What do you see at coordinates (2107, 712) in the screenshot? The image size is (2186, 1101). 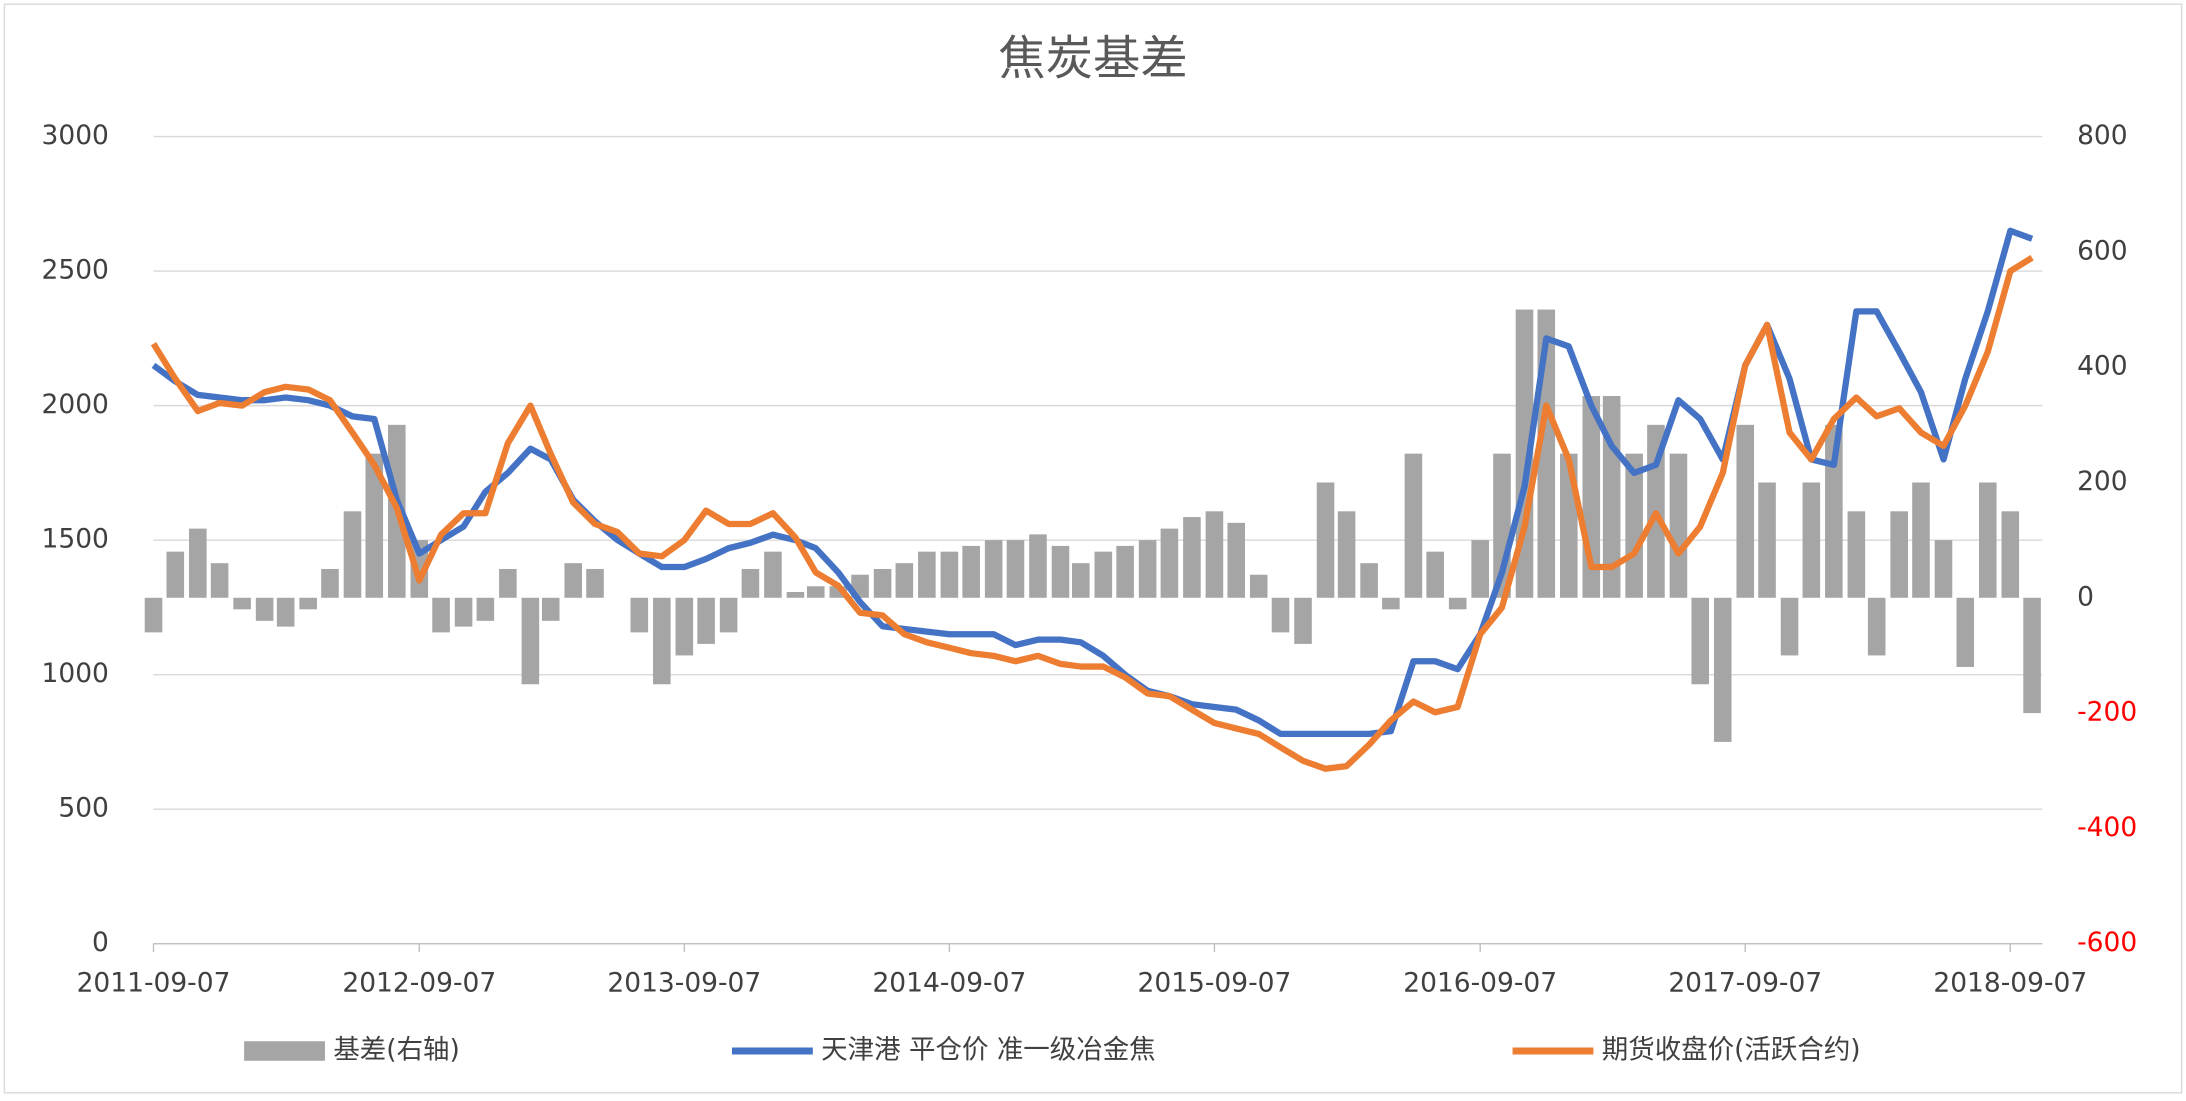 I see `y2-tick-label: -200` at bounding box center [2107, 712].